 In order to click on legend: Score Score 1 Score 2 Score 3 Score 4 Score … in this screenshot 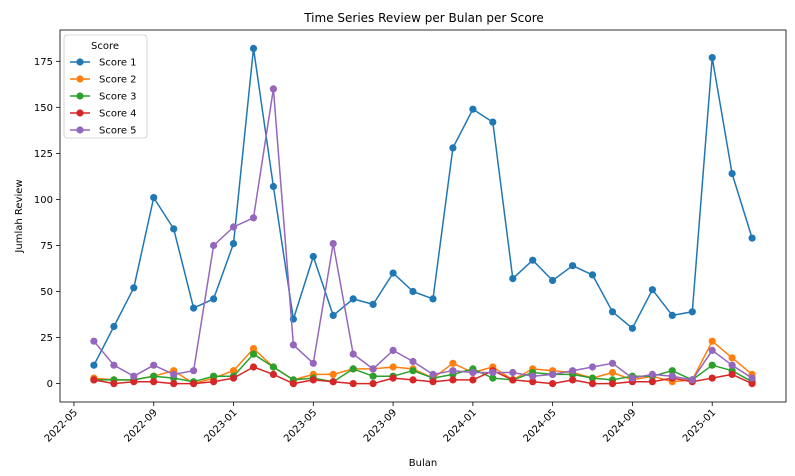, I will do `click(105, 86)`.